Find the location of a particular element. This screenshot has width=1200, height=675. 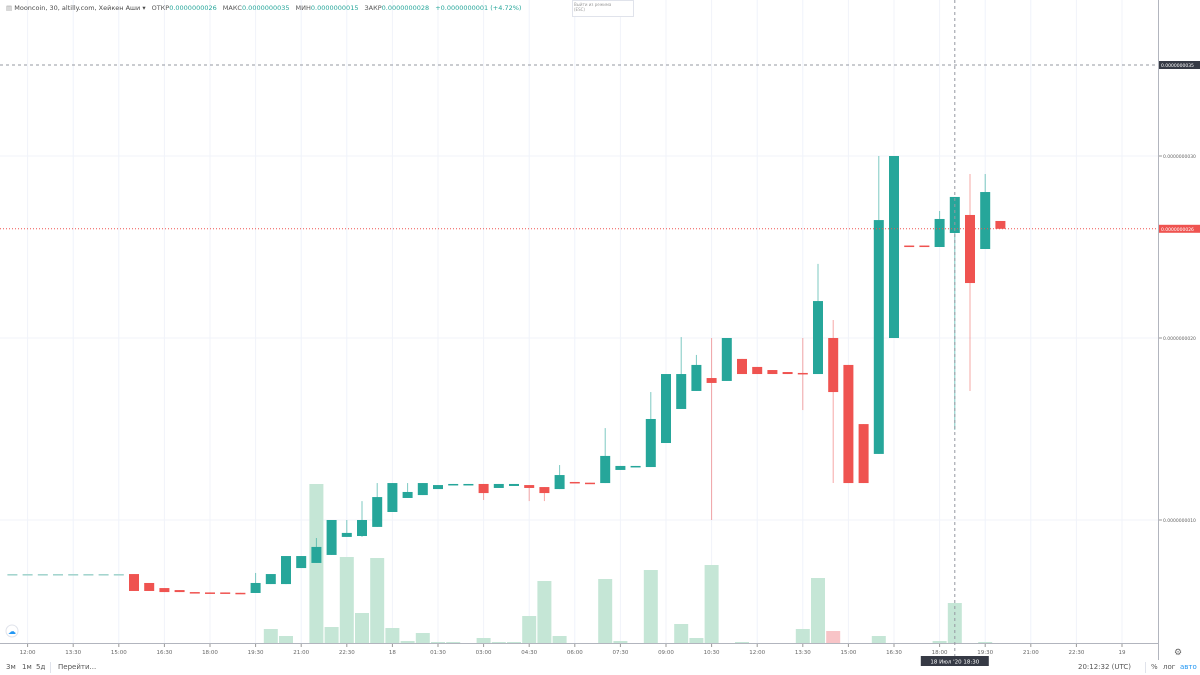

price-tick-label: 0.0000000030 is located at coordinates (1179, 157).